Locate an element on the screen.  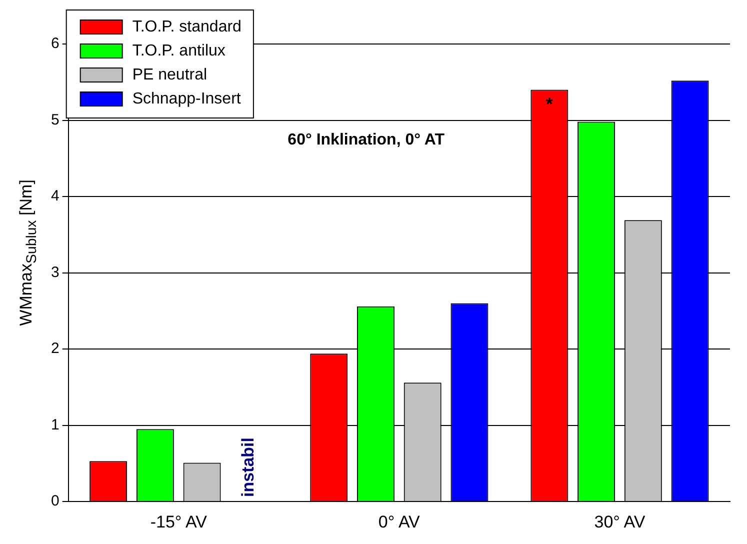
legend-label: T.O.P. standard is located at coordinates (187, 27).